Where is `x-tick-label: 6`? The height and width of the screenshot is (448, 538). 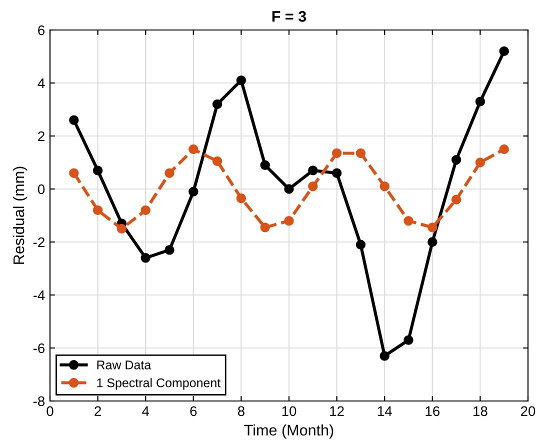 x-tick-label: 6 is located at coordinates (193, 411).